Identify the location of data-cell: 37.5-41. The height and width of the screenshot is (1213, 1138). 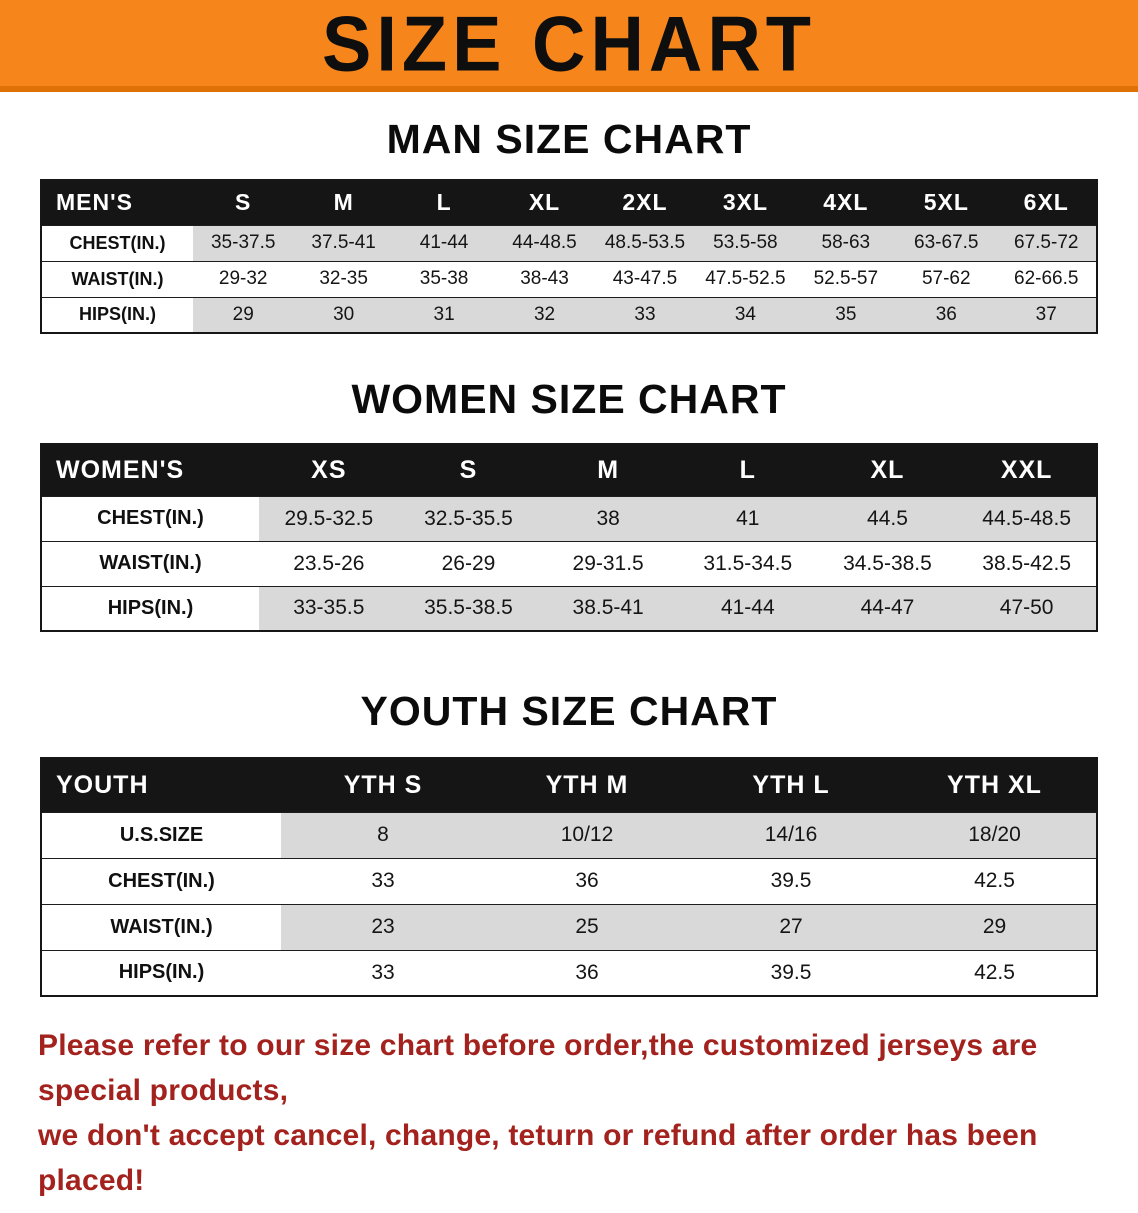
(343, 242).